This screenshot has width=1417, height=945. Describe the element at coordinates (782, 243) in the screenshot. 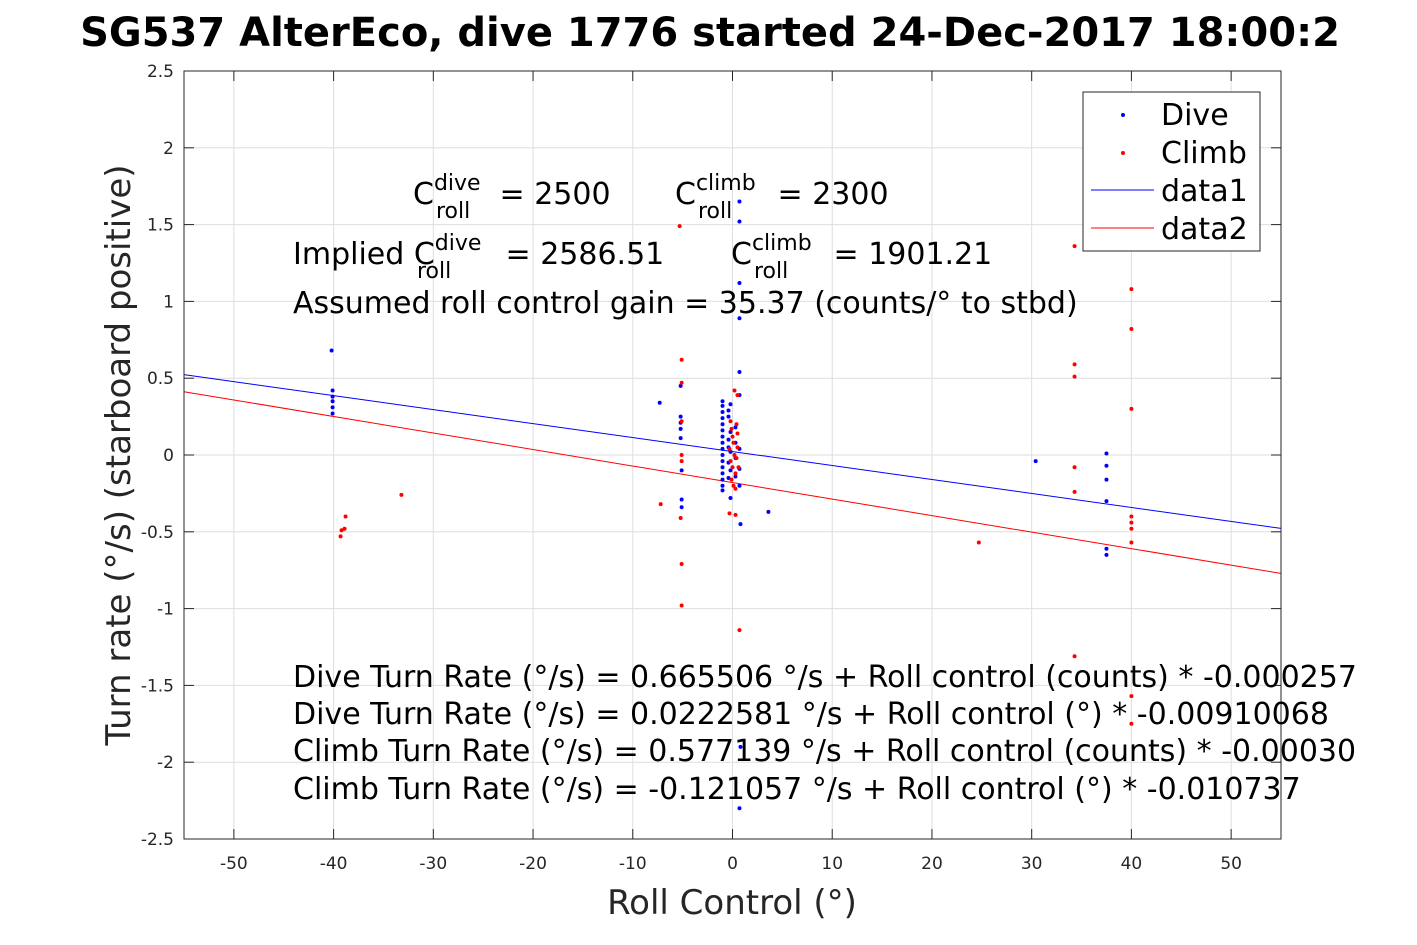

I see `implied-climb-sup: climb` at that location.